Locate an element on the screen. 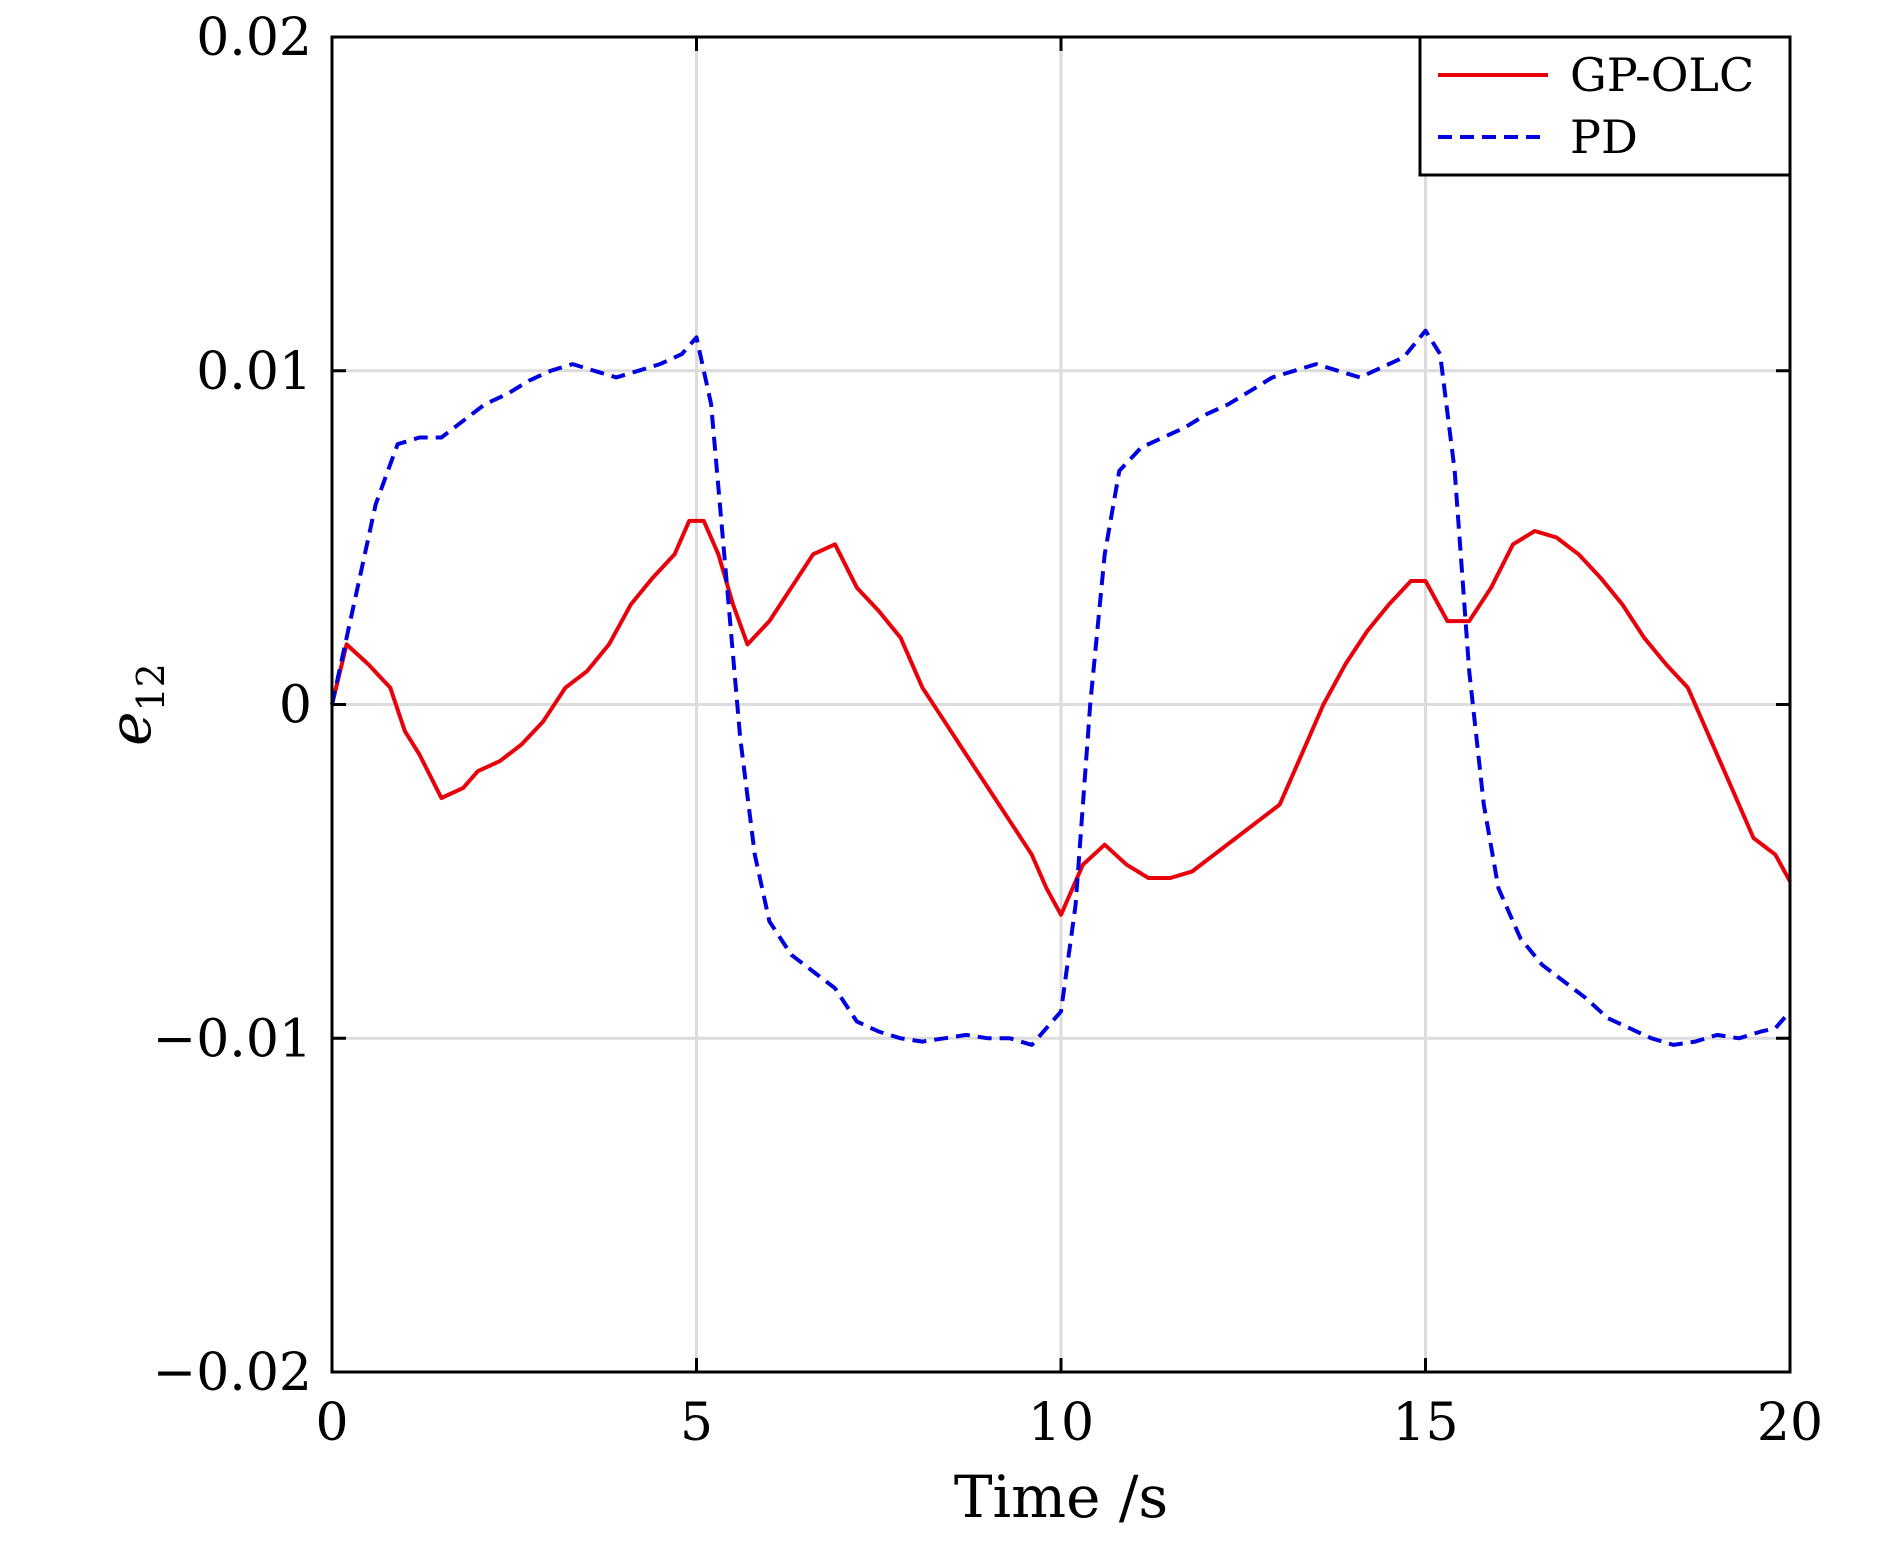 The width and height of the screenshot is (1890, 1558). x-axis-label: Time /s is located at coordinates (1061, 1497).